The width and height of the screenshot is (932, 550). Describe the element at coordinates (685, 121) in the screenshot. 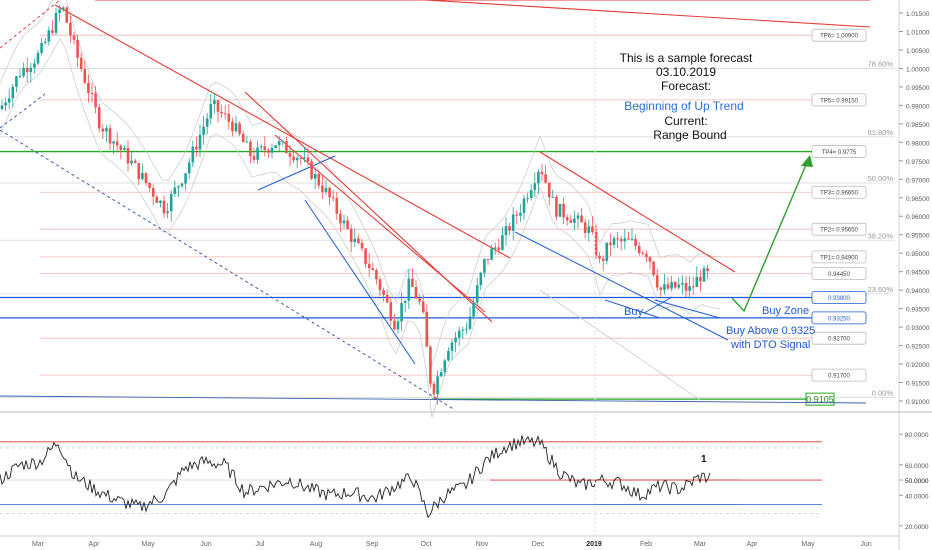

I see `annotation-current-label: Current:` at that location.